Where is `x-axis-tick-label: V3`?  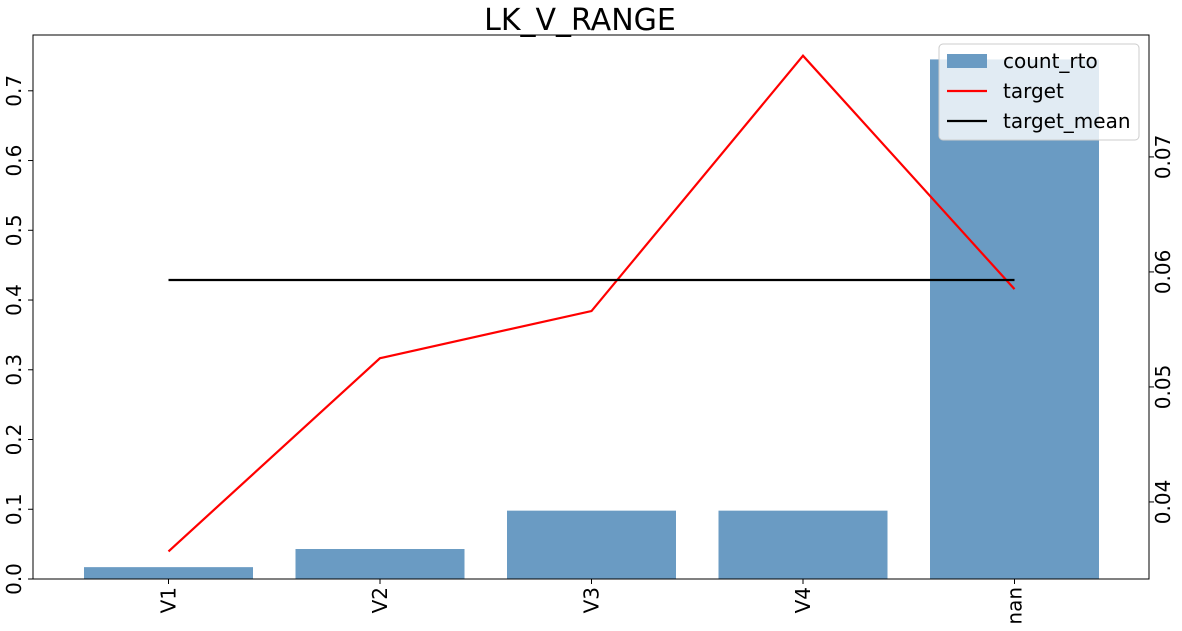
x-axis-tick-label: V3 is located at coordinates (592, 600).